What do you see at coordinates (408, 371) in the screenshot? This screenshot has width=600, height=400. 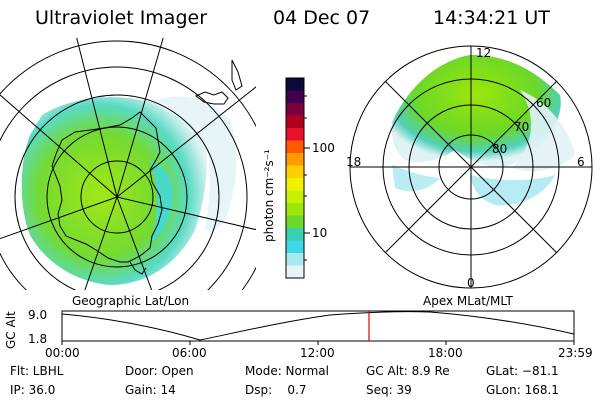 I see `status-gc-alt: GC Alt: 8.9 Re` at bounding box center [408, 371].